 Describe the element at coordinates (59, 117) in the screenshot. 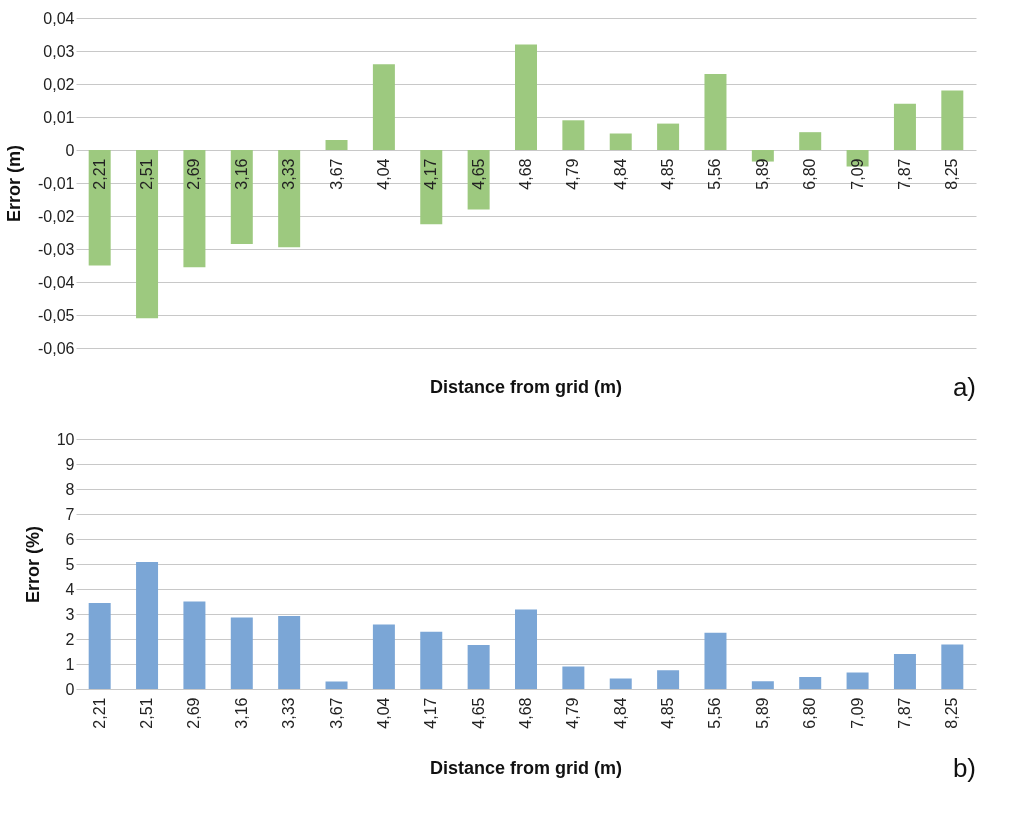

I see `y-tick-label: 0,01` at that location.